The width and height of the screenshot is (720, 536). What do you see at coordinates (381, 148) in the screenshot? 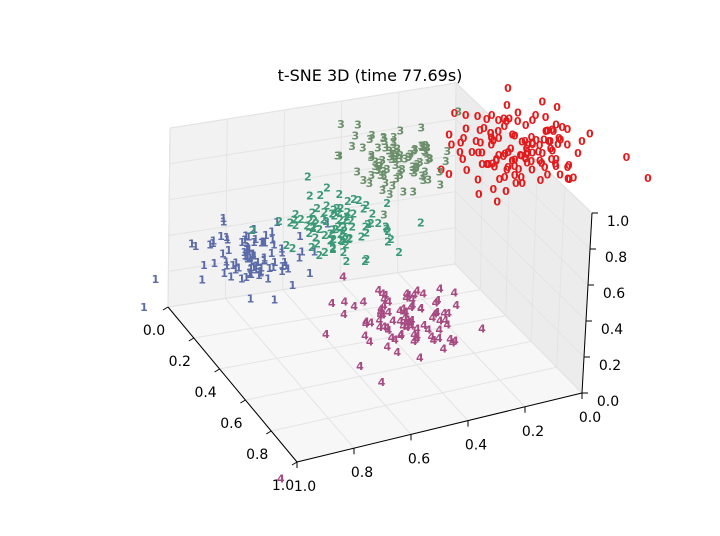
I see `wall-grid-line` at bounding box center [381, 148].